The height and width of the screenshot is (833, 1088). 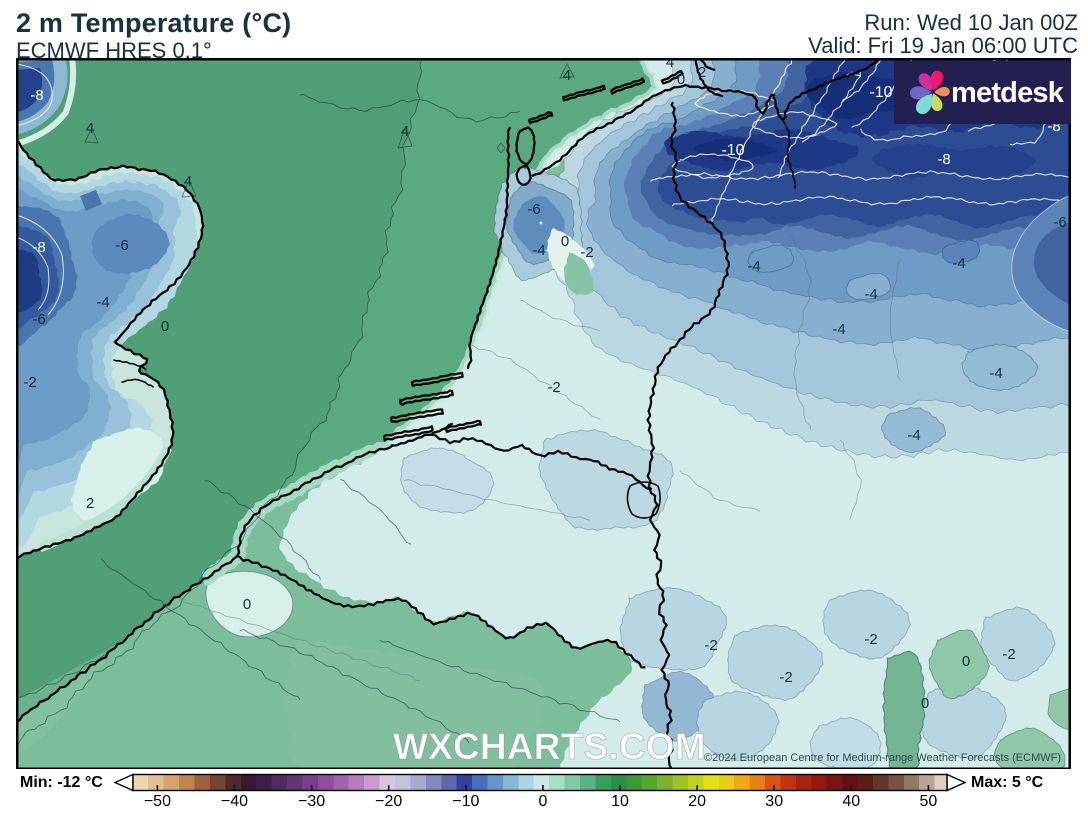 What do you see at coordinates (697, 801) in the screenshot?
I see `svg-text: 20` at bounding box center [697, 801].